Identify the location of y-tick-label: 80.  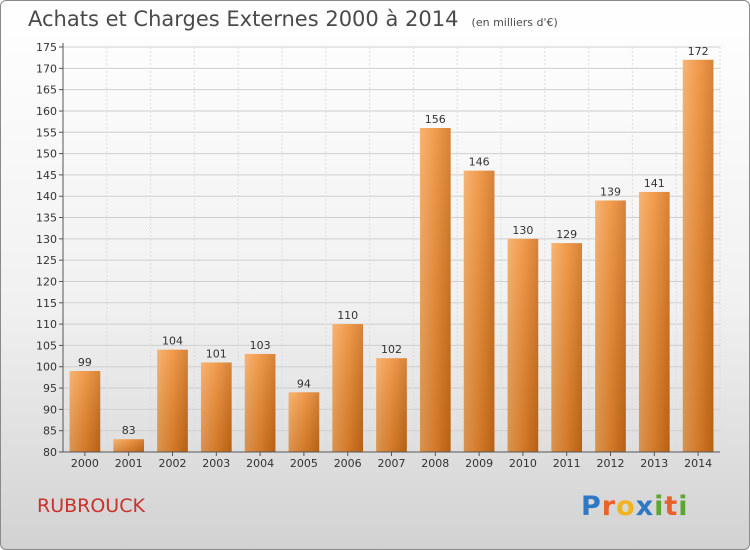
(50, 452).